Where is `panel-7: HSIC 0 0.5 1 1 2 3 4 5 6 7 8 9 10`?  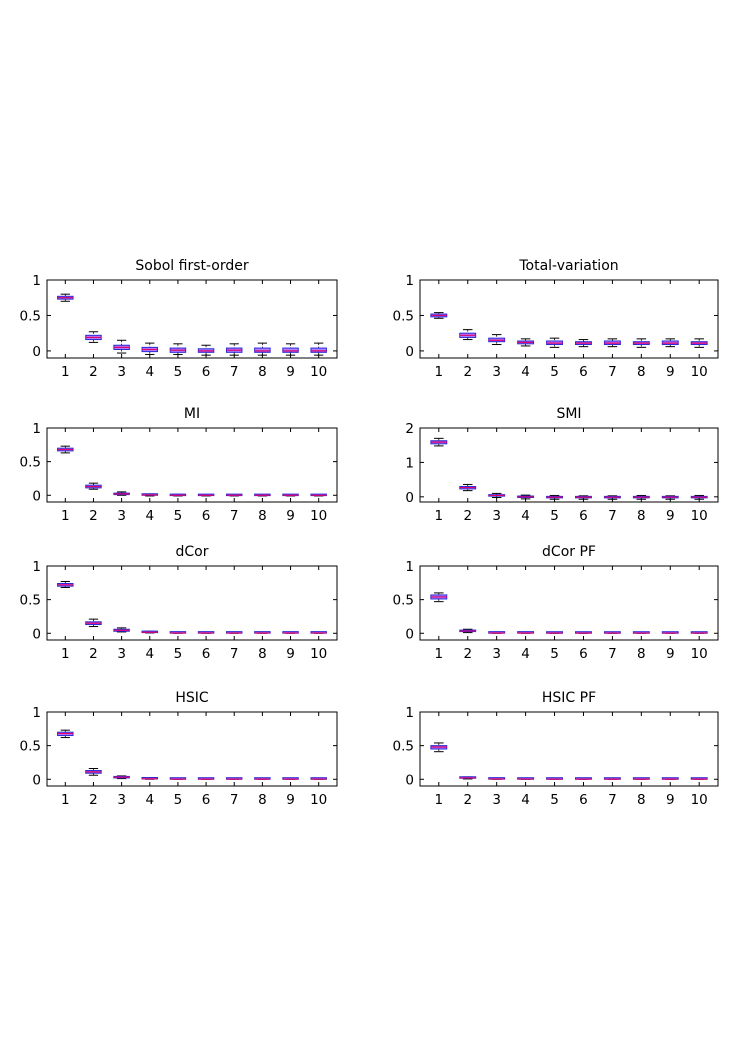
panel-7: HSIC 0 0.5 1 1 2 3 4 5 6 7 8 9 10 is located at coordinates (179, 749).